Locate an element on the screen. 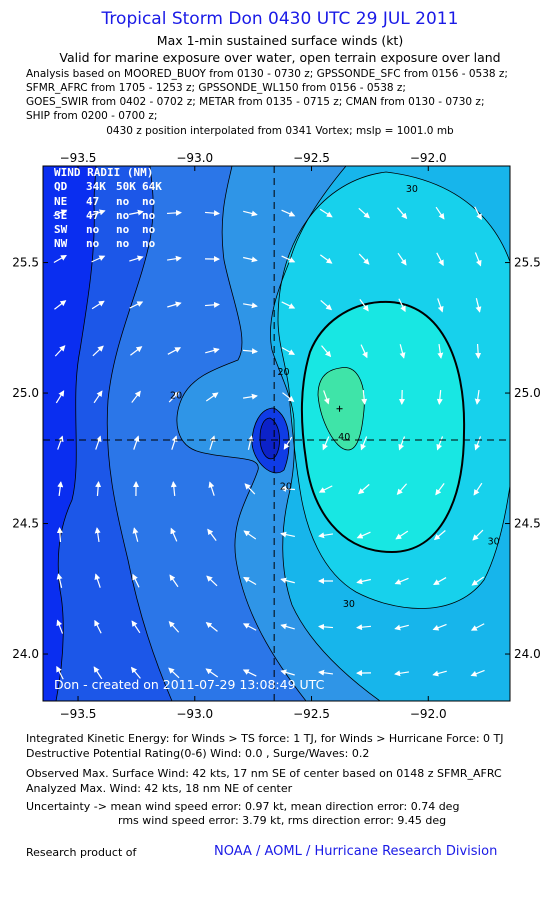 This screenshot has width=560, height=915. wind-radii-header: 64K is located at coordinates (152, 186).